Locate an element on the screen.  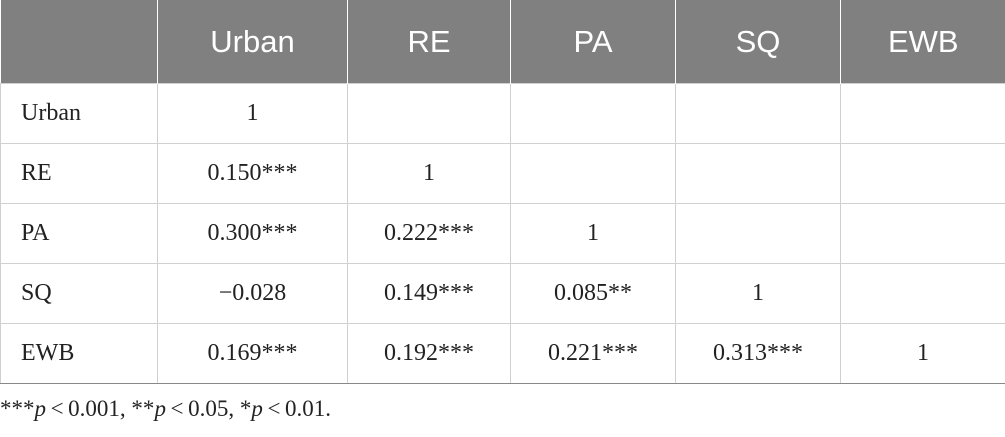
table-row: Urban 1 is located at coordinates (502, 113).